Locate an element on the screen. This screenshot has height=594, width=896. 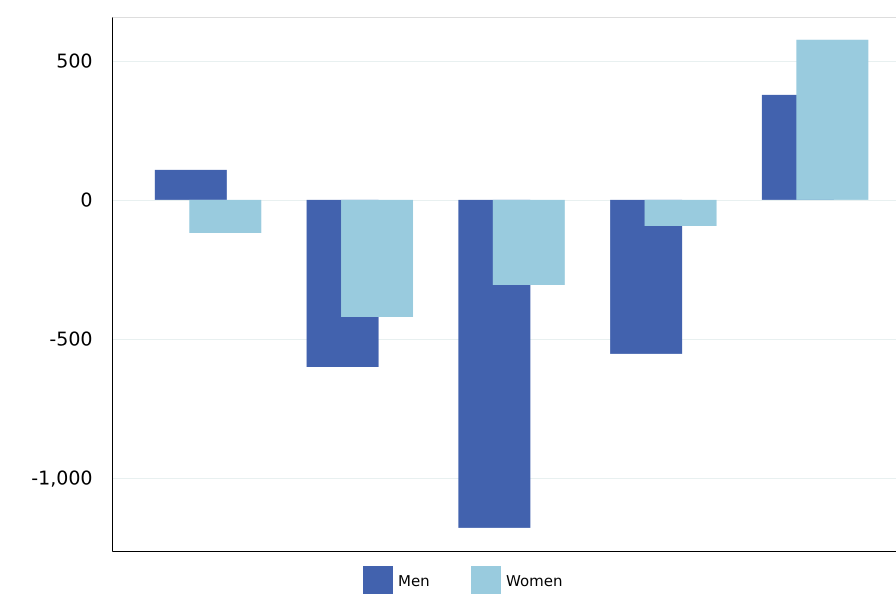
legend-label: Men is located at coordinates (414, 581).